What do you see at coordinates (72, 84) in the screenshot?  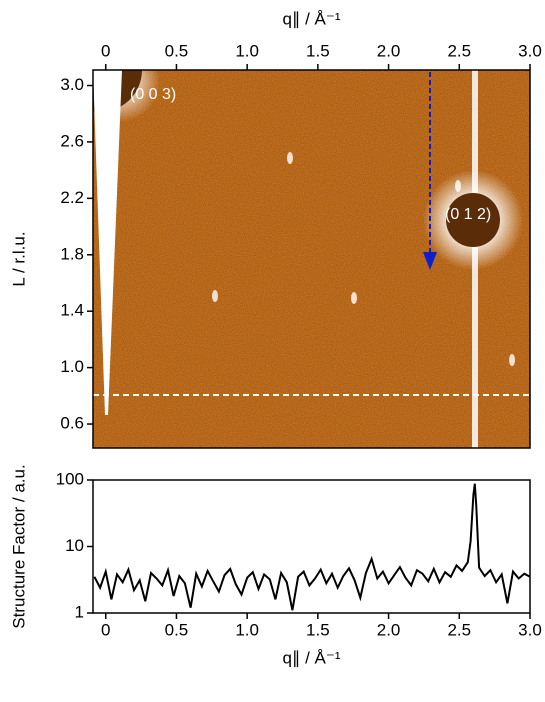 I see `y-tick-label: 3.0` at bounding box center [72, 84].